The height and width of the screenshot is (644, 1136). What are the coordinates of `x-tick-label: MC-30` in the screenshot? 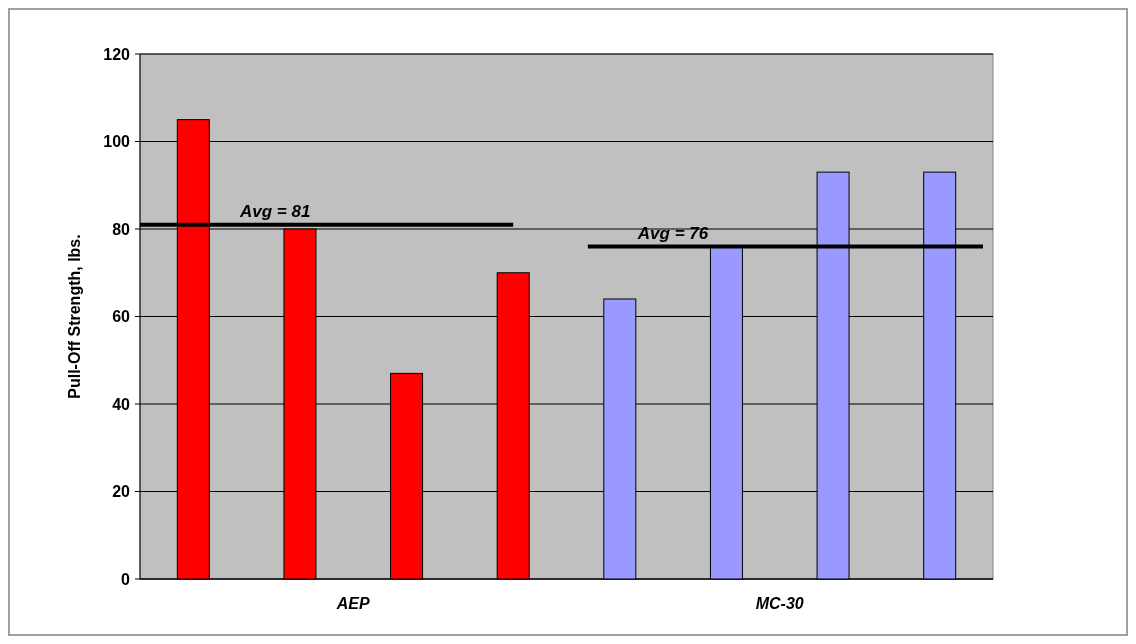 It's located at (779, 603).